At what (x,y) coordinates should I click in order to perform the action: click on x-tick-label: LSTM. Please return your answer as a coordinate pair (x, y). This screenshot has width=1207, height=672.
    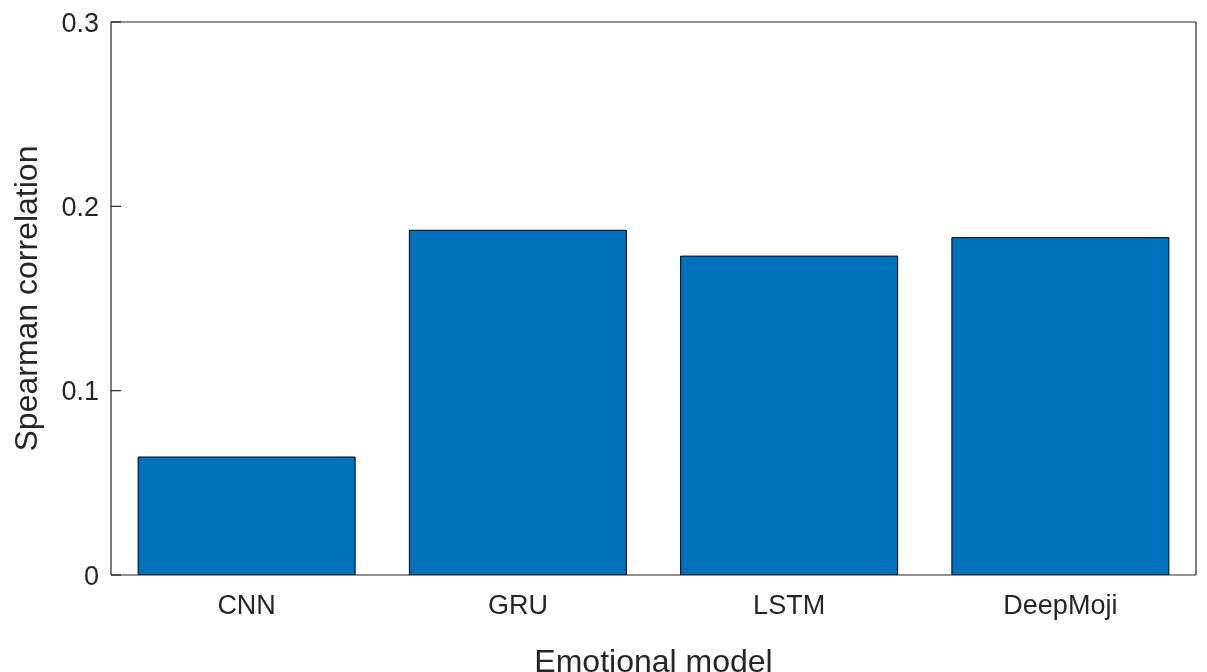
    Looking at the image, I should click on (789, 605).